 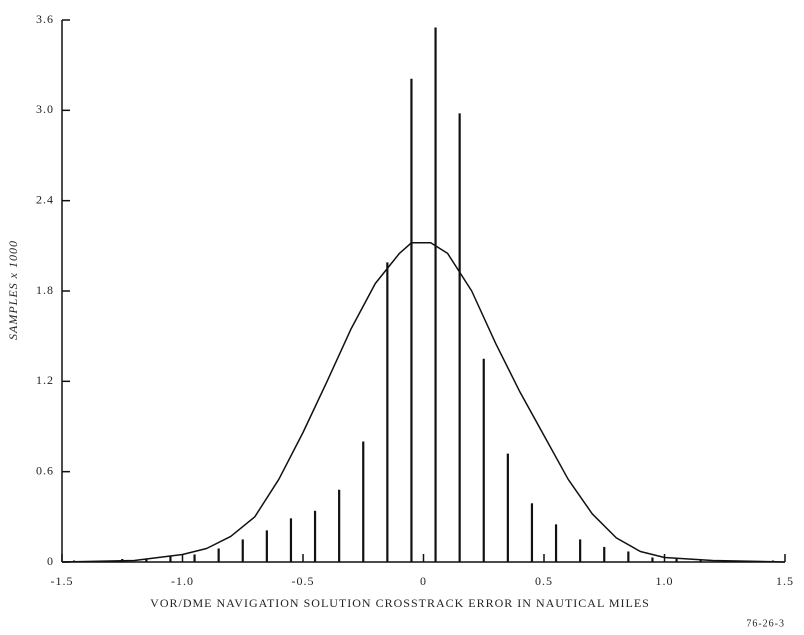 I want to click on x-tick-label: -1.5, so click(x=62, y=581).